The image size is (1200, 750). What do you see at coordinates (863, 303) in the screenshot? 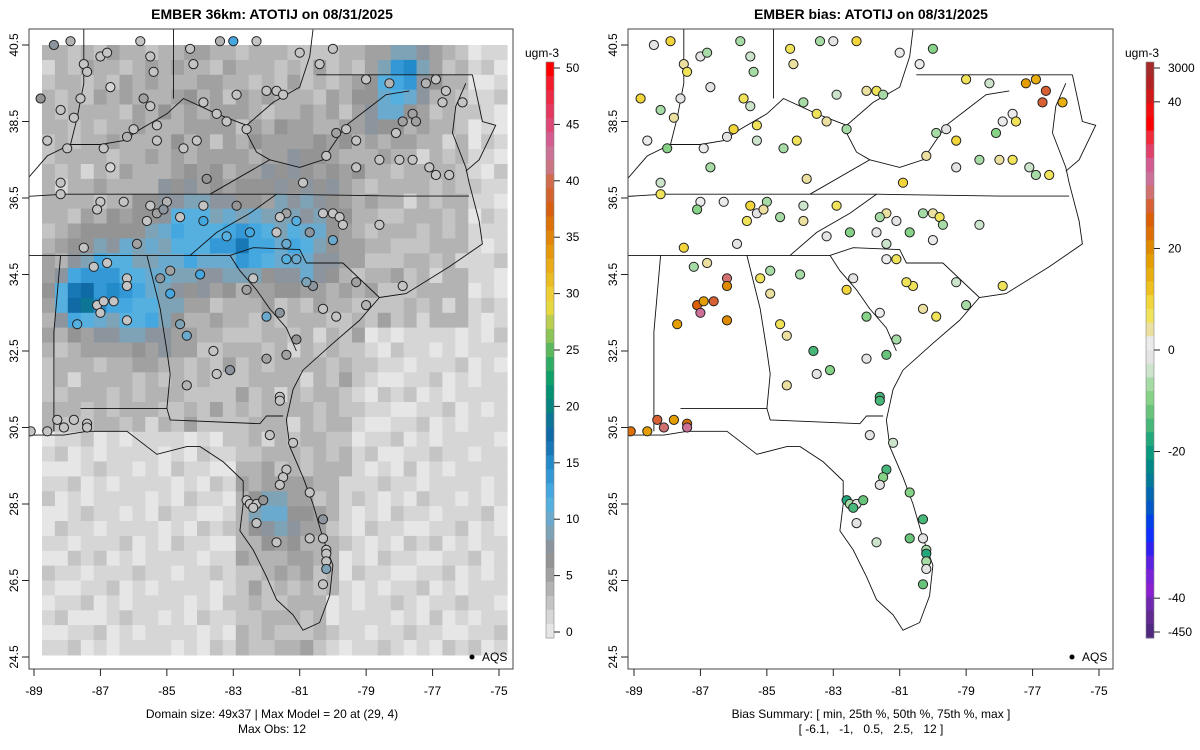
I see `boundary-line` at bounding box center [863, 303].